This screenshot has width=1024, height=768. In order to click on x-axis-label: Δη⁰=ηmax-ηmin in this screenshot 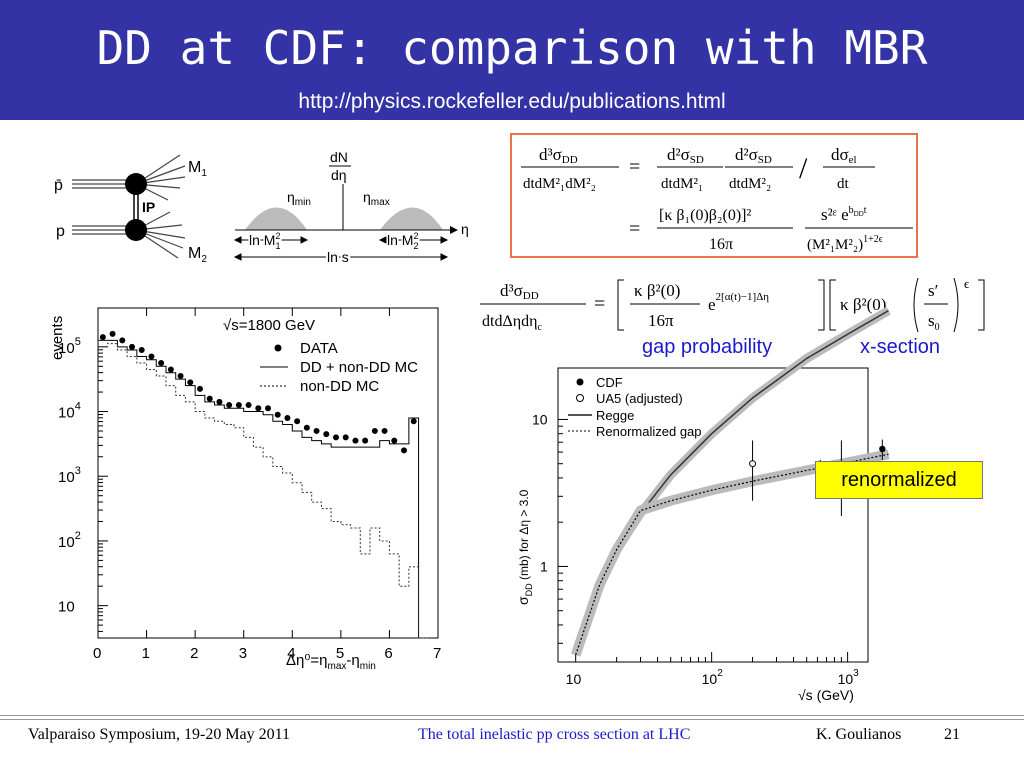, I will do `click(331, 662)`.